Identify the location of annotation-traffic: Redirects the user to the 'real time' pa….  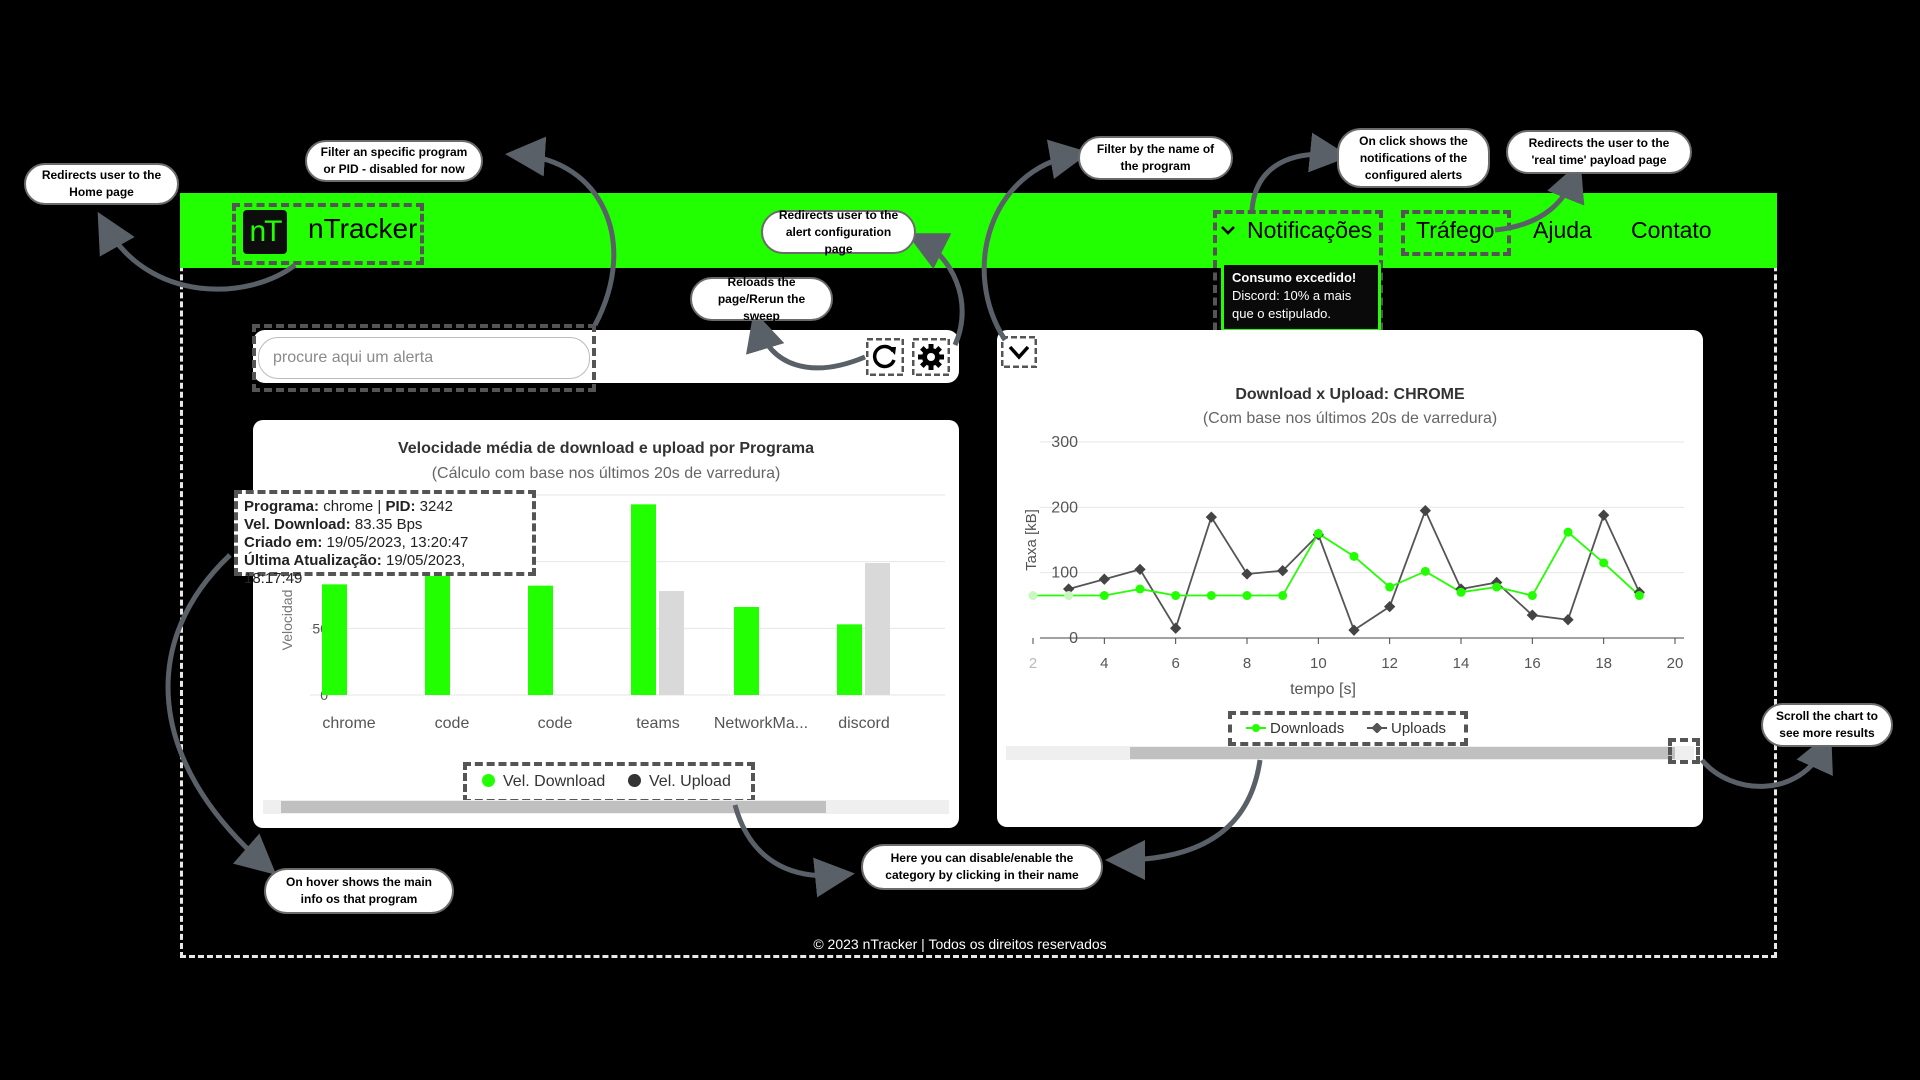
(1599, 152).